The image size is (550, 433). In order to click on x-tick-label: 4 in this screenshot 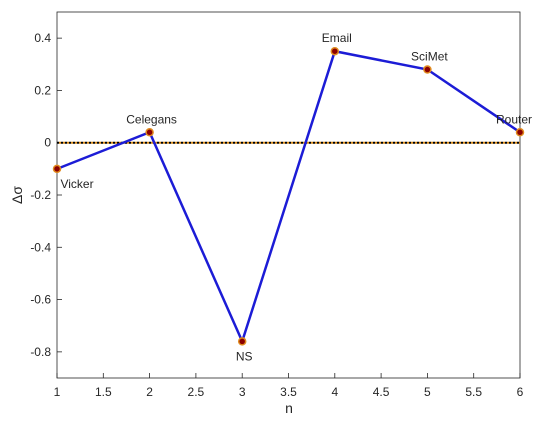, I will do `click(334, 392)`.